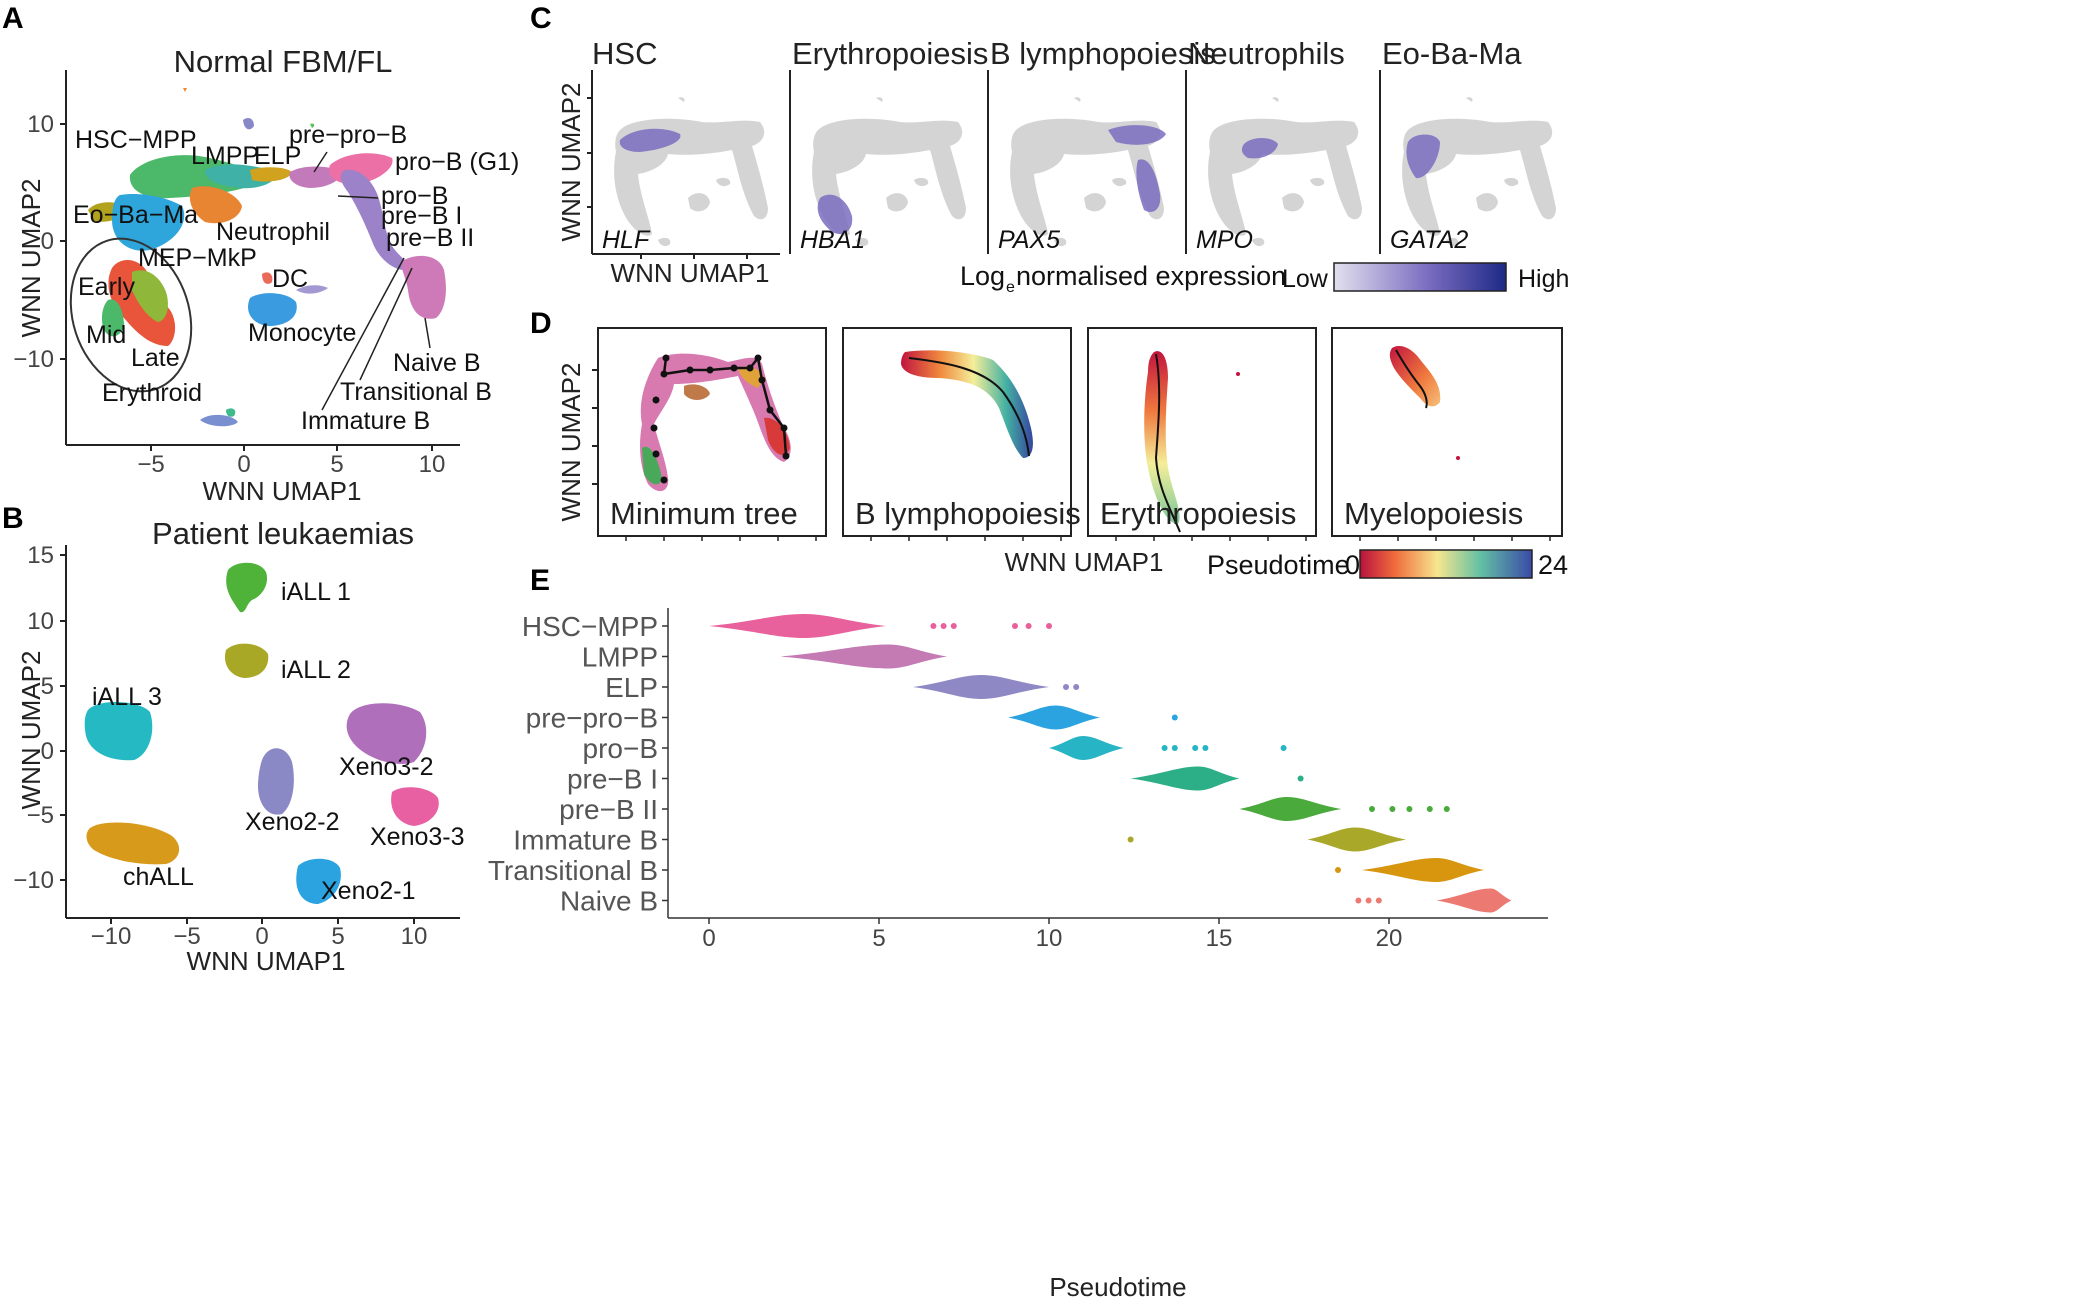 The width and height of the screenshot is (2091, 1303). What do you see at coordinates (437, 363) in the screenshot?
I see `label-naive-b: Naive B` at bounding box center [437, 363].